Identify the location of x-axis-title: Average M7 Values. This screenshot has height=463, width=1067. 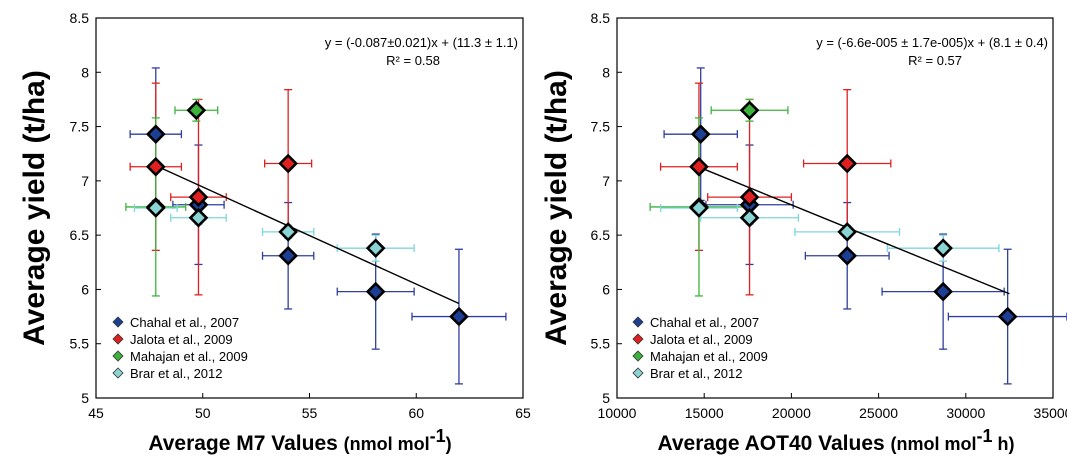
(245, 443).